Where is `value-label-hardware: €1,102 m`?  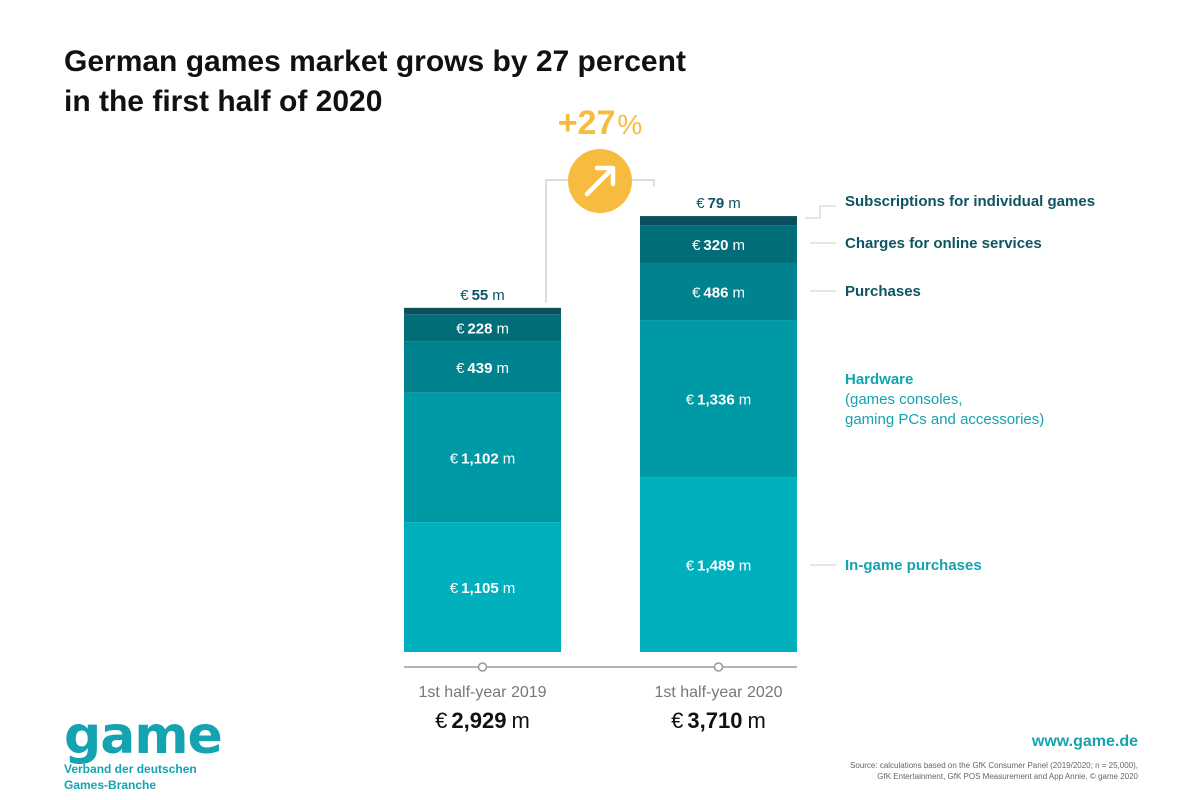 value-label-hardware: €1,102 m is located at coordinates (482, 458).